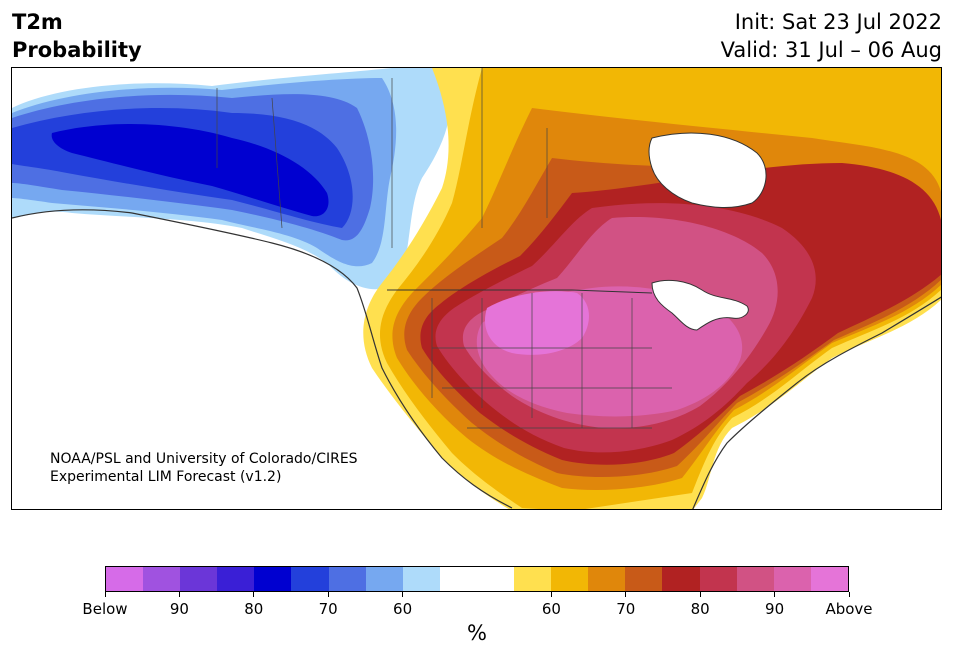 This screenshot has width=953, height=659. What do you see at coordinates (77, 50) in the screenshot?
I see `title-line-2: Probability` at bounding box center [77, 50].